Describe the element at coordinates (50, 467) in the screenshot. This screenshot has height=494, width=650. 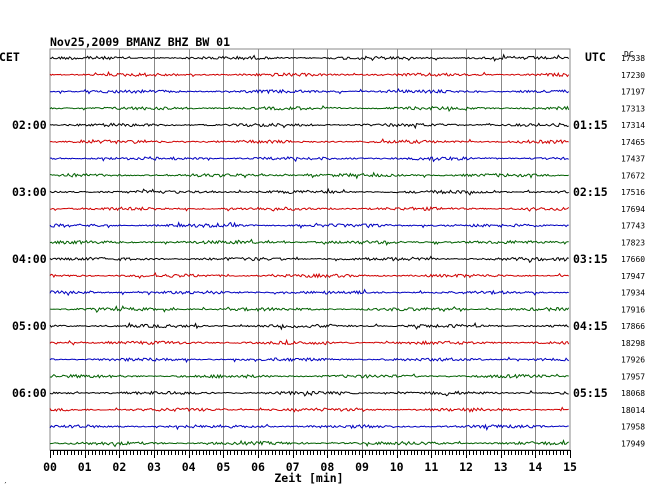
I see `x-tick-label: 00` at that location.